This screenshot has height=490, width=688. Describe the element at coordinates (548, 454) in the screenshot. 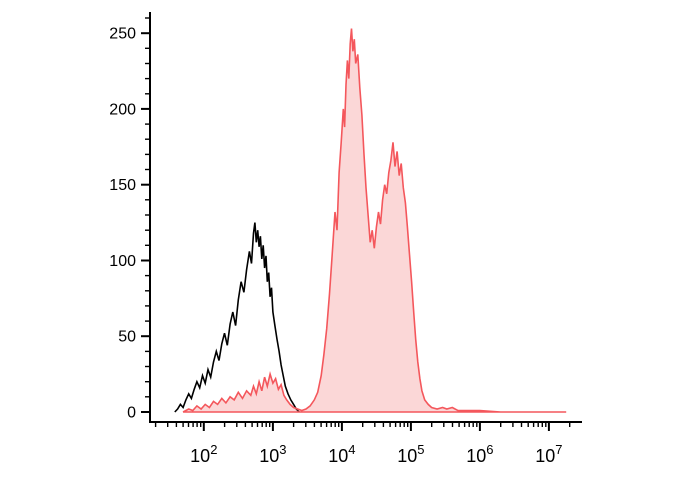

I see `x-tick-label: 10⁷` at that location.